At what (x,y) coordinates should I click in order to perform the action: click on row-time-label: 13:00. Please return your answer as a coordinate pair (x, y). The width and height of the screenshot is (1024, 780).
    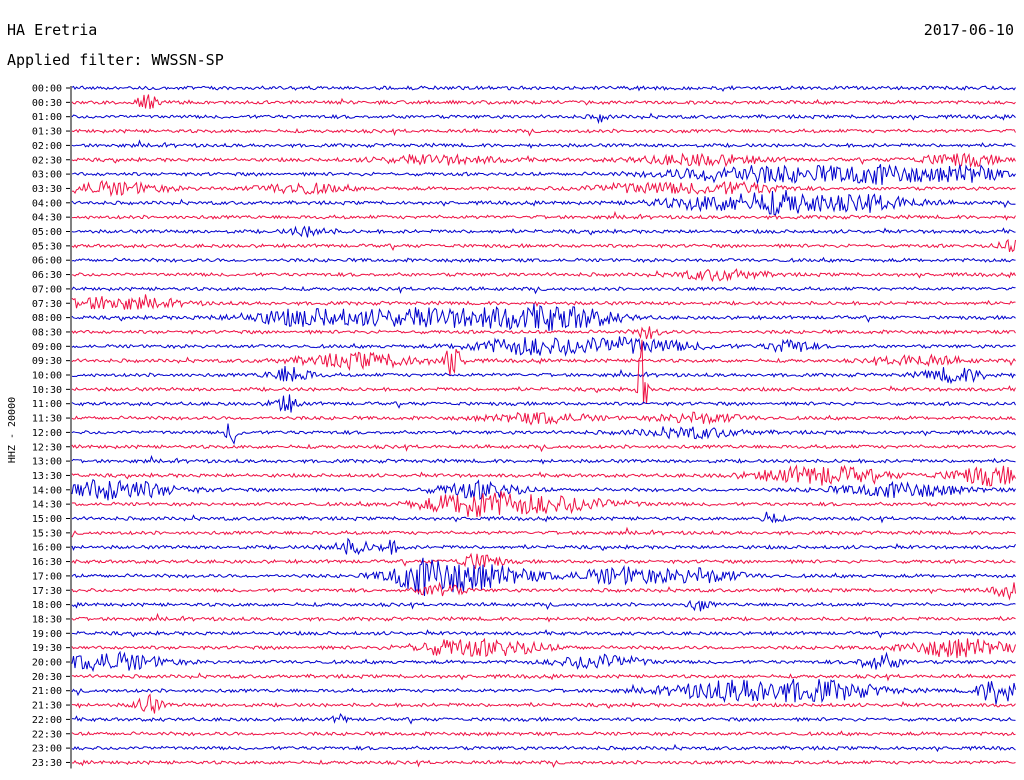
    Looking at the image, I should click on (47, 462).